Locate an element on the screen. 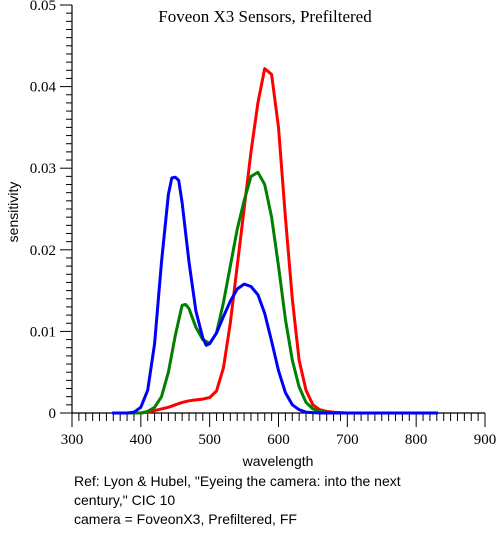 Image resolution: width=500 pixels, height=536 pixels. chart-title: Foveon X3 Sensors, Prefiltered is located at coordinates (265, 16).